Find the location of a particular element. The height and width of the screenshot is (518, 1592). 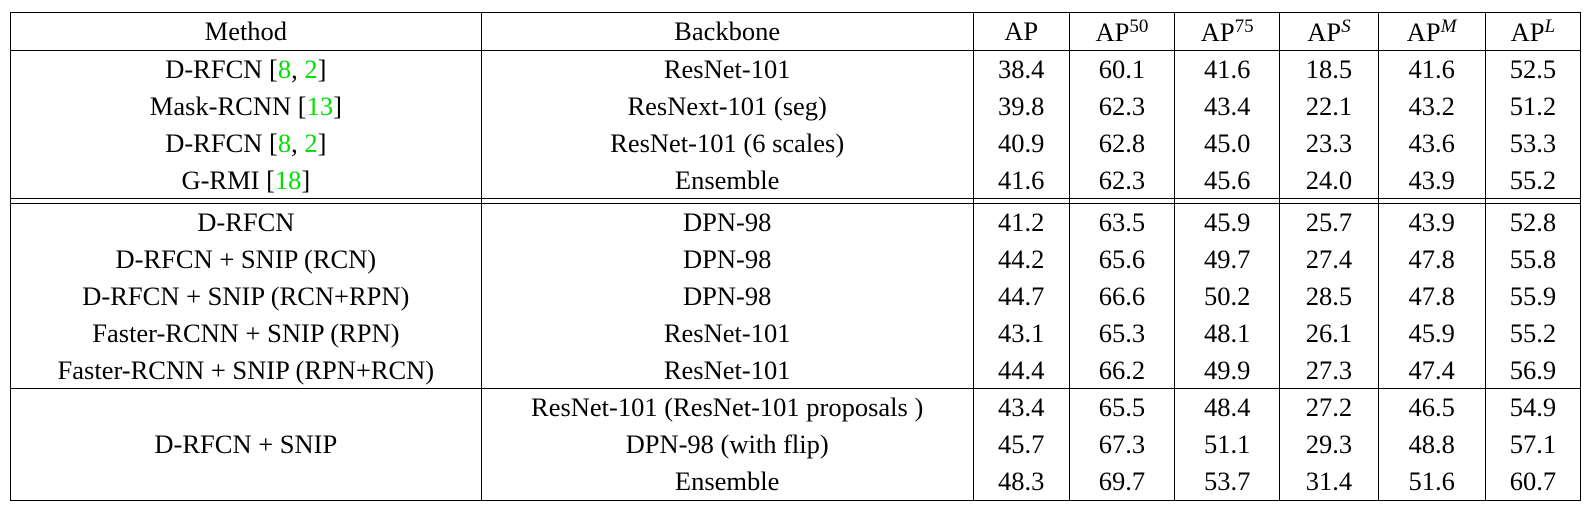

cell-ap: 44.7 is located at coordinates (1021, 296).